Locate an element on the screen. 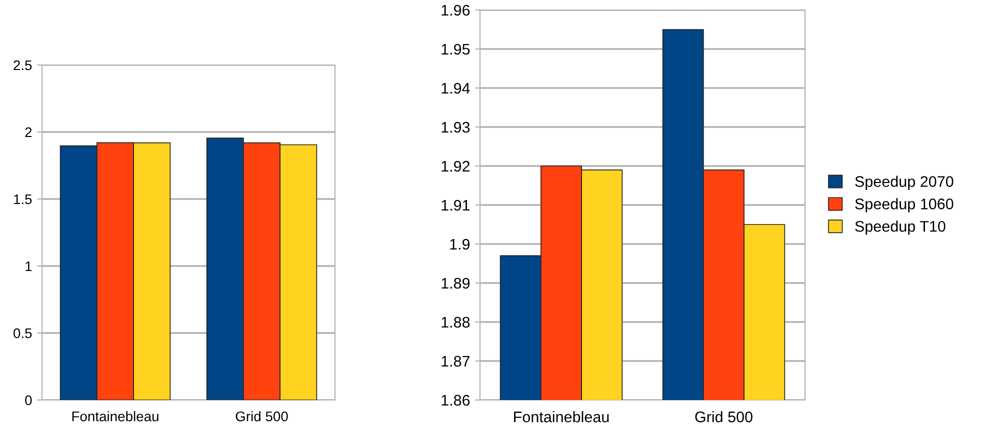  y-tick-label: 1.88 is located at coordinates (456, 322).